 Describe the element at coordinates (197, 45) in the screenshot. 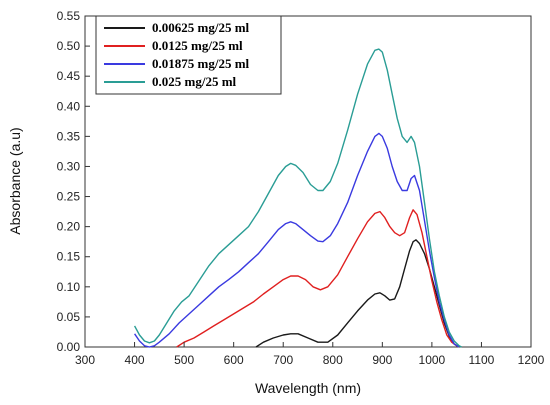

I see `legend-label: 0.0125 mg/25 ml` at that location.